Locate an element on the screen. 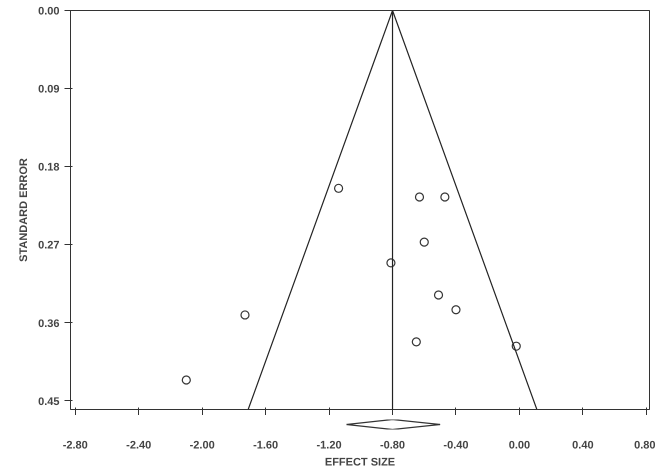  x-tick-label: -2.40 is located at coordinates (139, 446).